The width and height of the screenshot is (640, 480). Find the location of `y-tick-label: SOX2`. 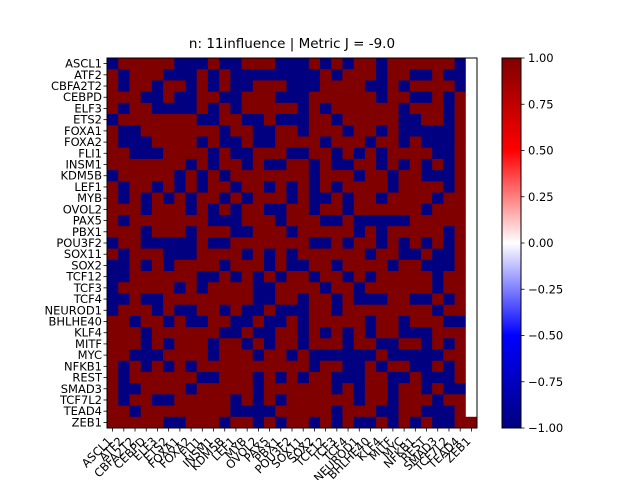

y-tick-label: SOX2 is located at coordinates (86, 265).